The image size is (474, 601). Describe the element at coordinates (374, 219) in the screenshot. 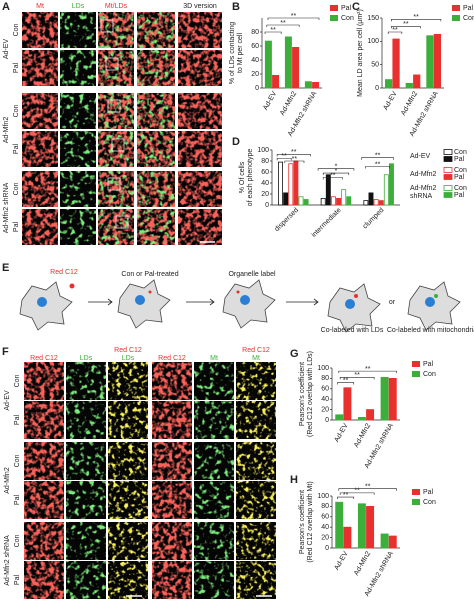

I see `x-tick-label: clumped` at that location.